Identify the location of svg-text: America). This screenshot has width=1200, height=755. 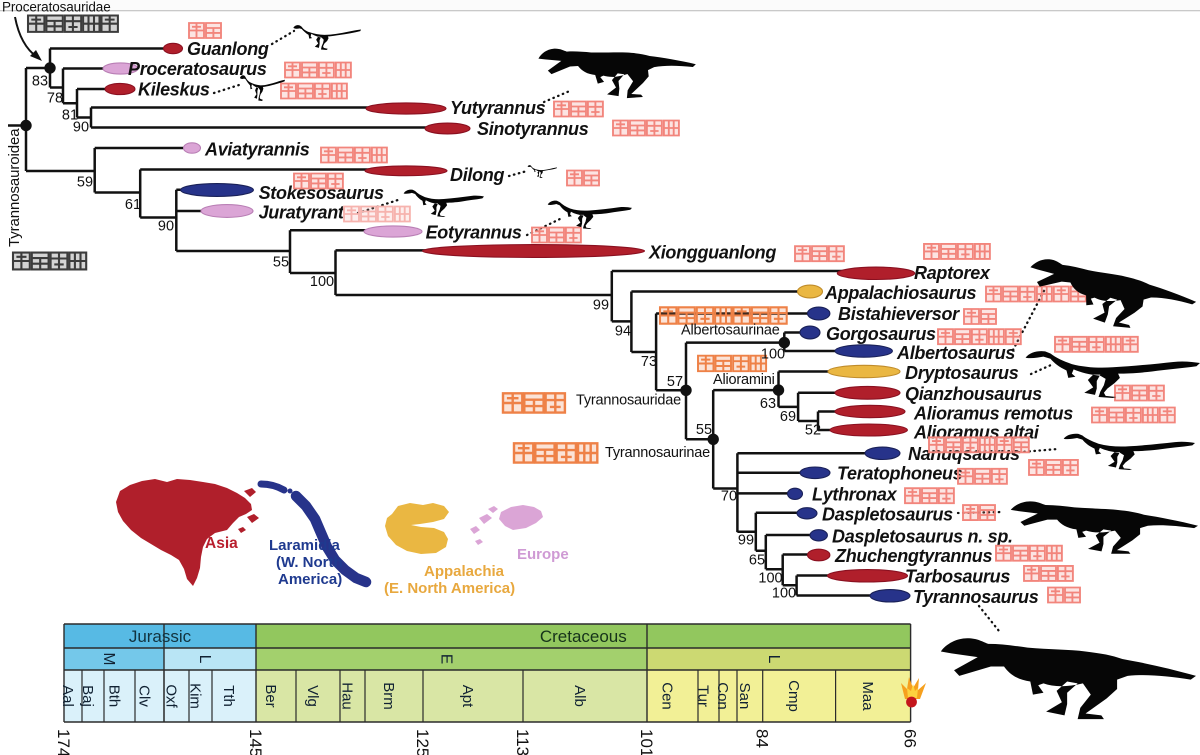
(310, 579).